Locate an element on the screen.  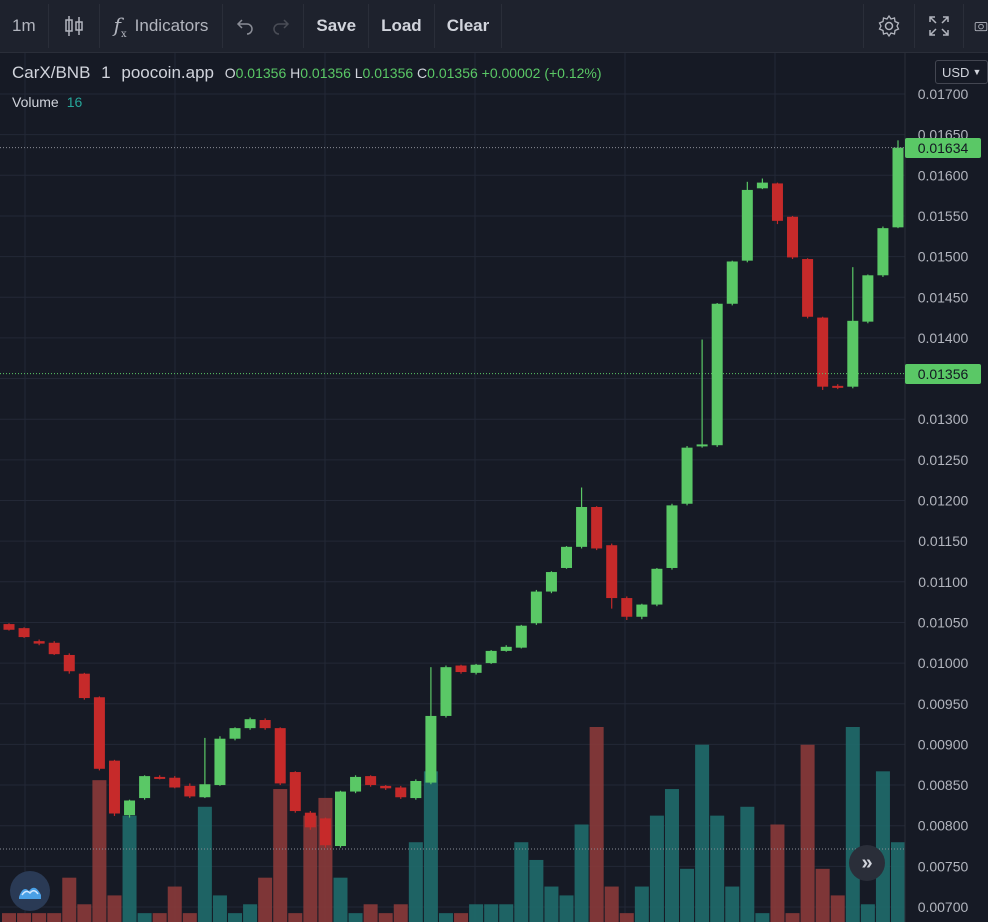
snapshot-button is located at coordinates (976, 26).